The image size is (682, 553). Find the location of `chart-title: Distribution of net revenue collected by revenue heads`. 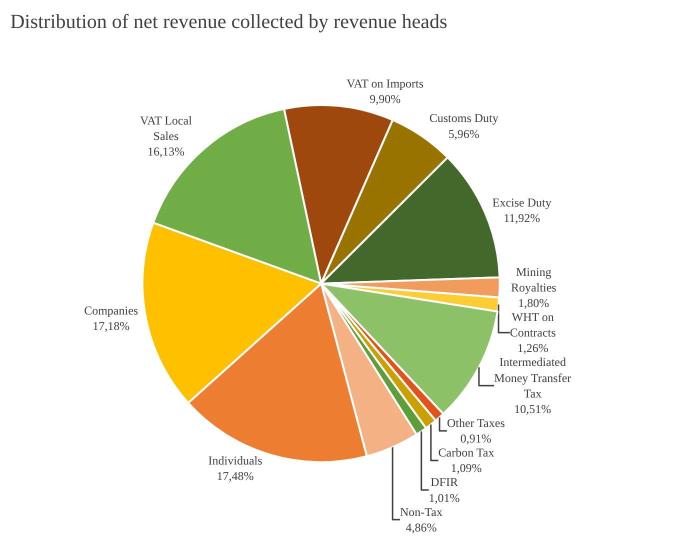

chart-title: Distribution of net revenue collected by revenue heads is located at coordinates (229, 21).